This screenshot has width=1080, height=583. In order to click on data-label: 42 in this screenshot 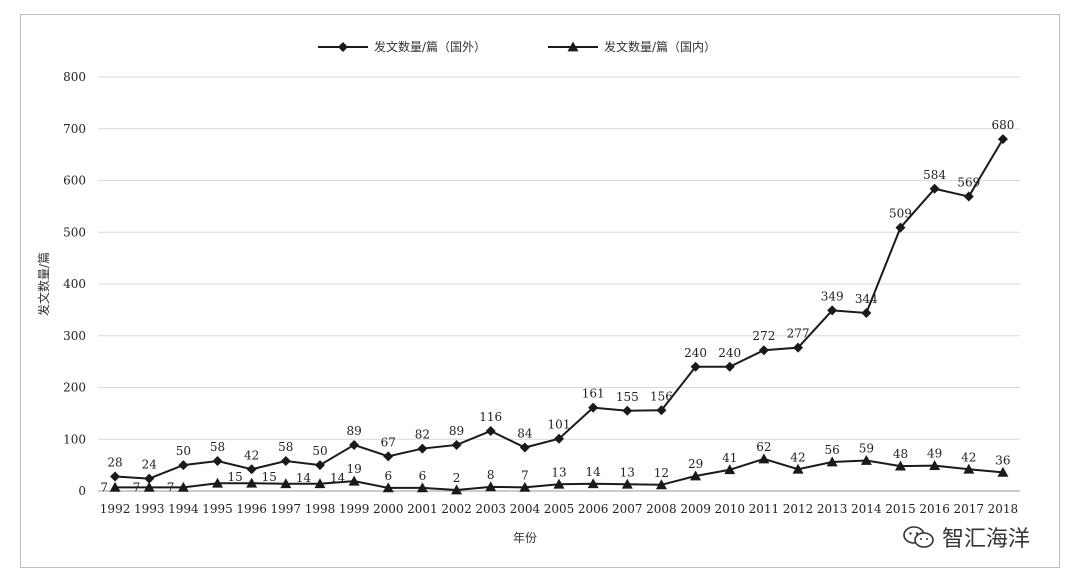, I will do `click(251, 455)`.